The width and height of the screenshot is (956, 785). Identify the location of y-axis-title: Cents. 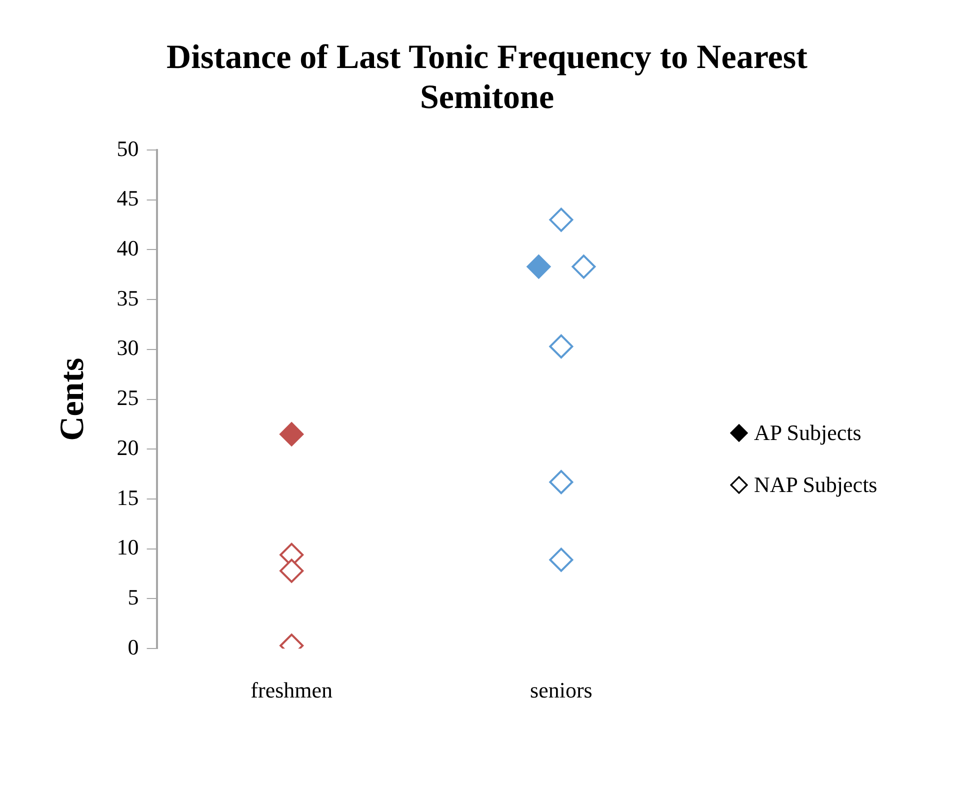
(73, 399).